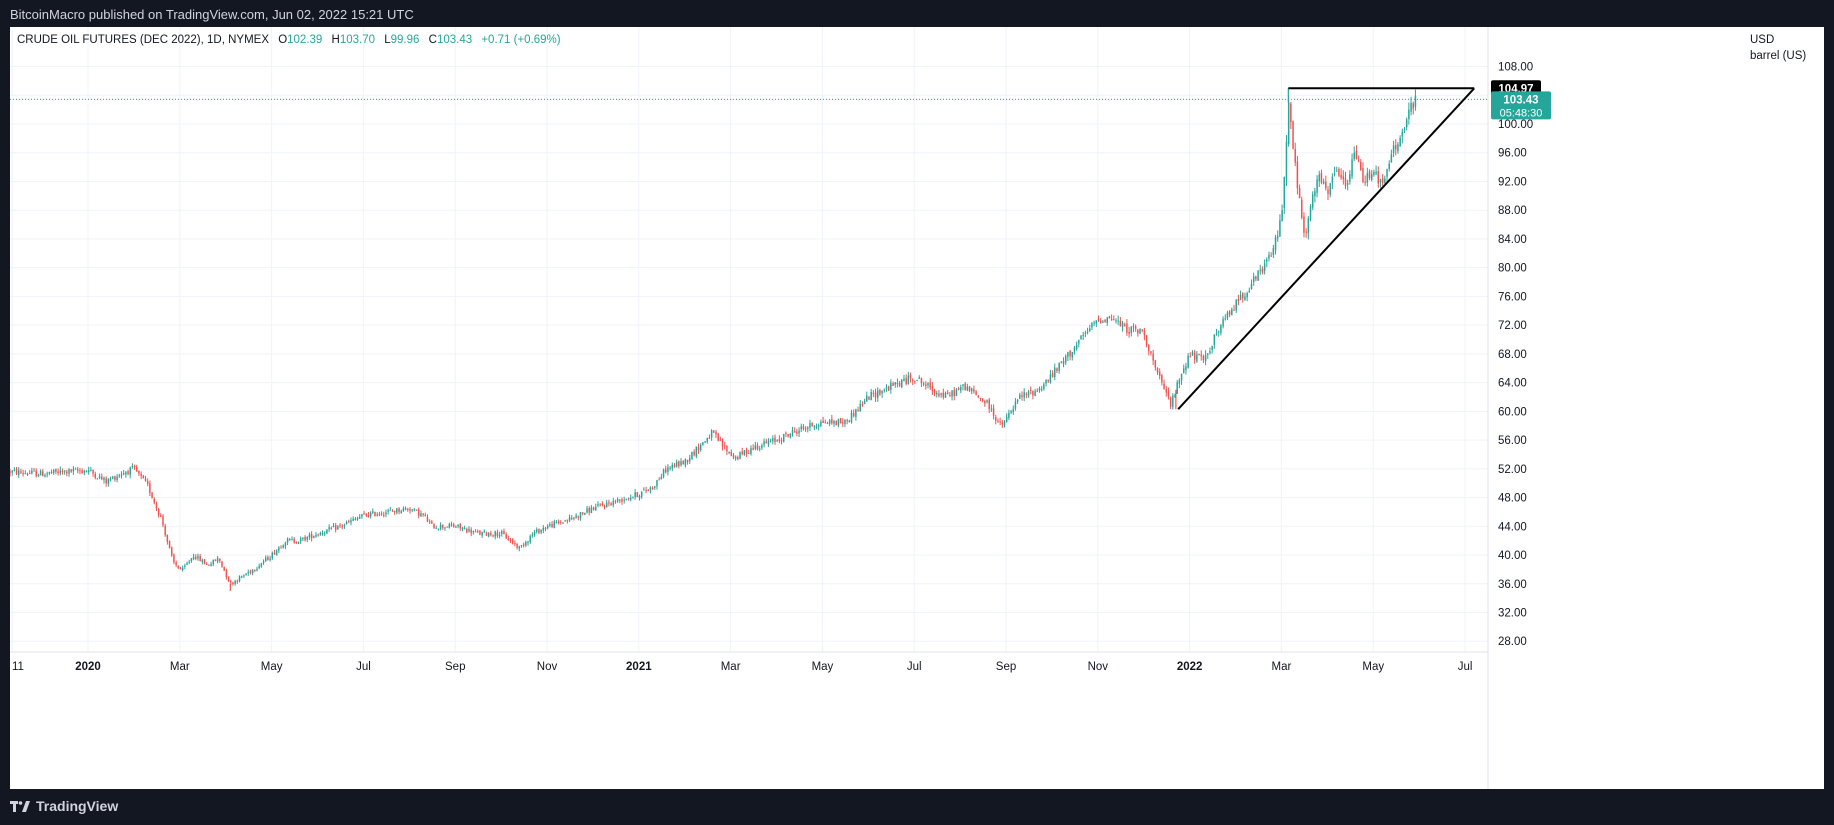  What do you see at coordinates (547, 667) in the screenshot?
I see `x-tick-label: Nov` at bounding box center [547, 667].